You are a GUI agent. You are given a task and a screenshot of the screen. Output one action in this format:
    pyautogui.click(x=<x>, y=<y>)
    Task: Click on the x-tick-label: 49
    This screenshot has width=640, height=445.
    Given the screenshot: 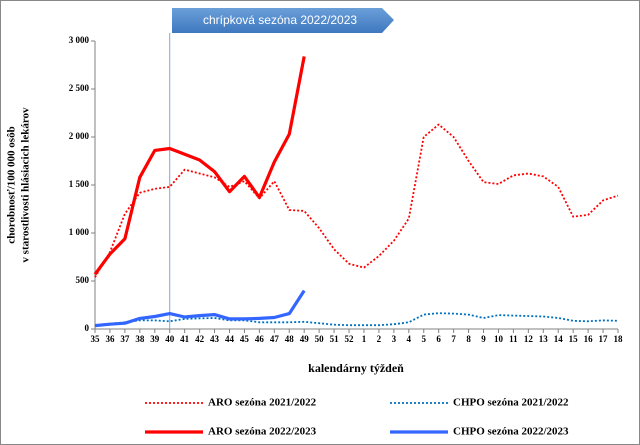 What is the action you would take?
    pyautogui.click(x=305, y=339)
    